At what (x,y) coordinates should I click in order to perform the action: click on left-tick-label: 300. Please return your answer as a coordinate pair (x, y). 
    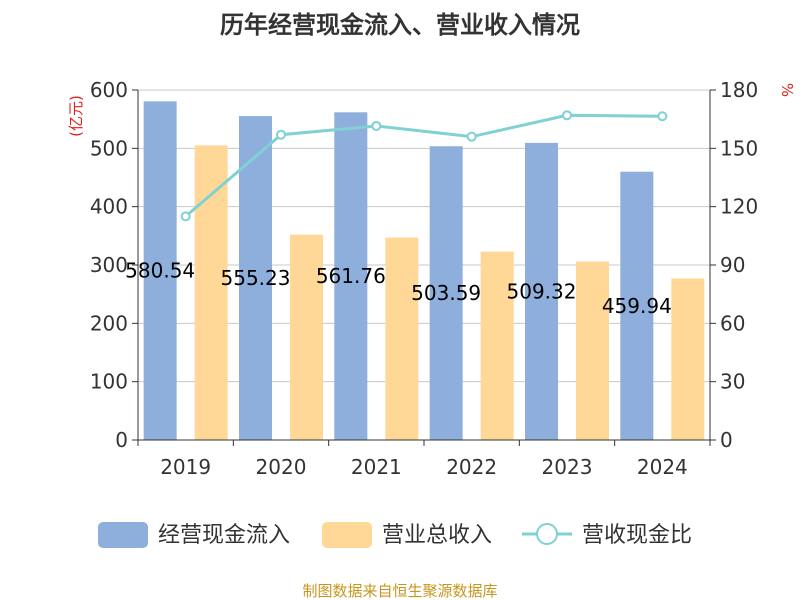
    Looking at the image, I should click on (109, 265).